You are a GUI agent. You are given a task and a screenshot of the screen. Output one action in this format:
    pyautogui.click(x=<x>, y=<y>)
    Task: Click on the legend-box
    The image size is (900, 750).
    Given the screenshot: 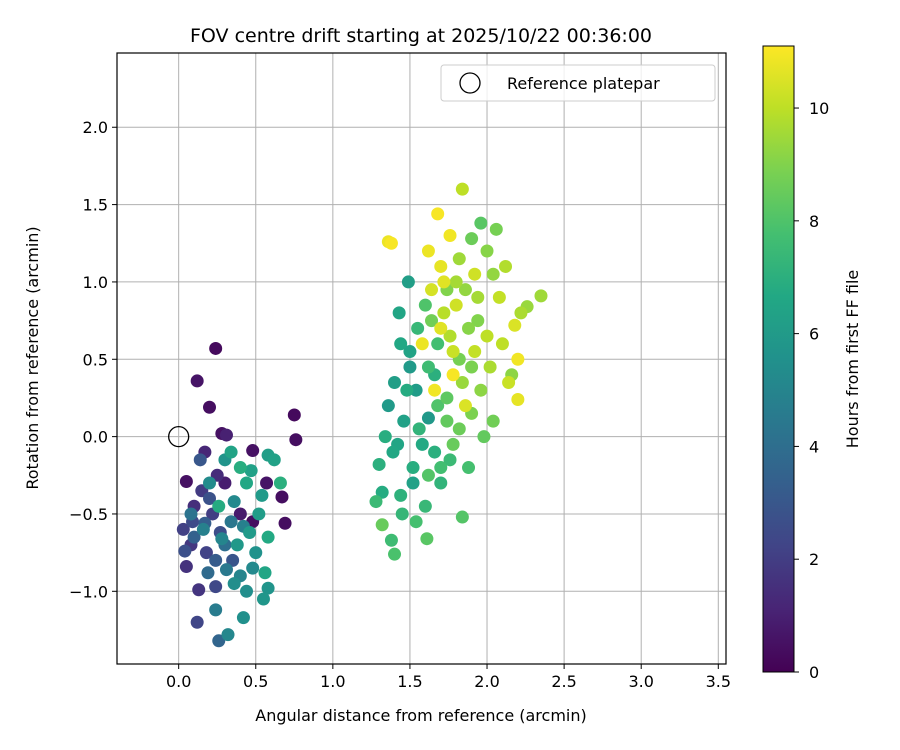 What is the action you would take?
    pyautogui.click(x=578, y=83)
    